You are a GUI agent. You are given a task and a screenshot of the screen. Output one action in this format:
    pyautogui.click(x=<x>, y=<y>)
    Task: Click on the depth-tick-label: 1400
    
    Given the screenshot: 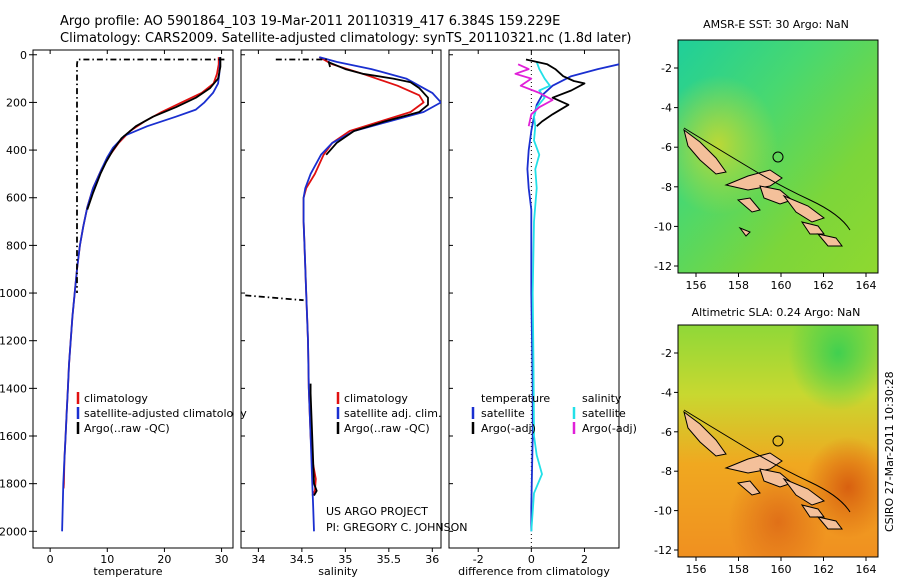 What is the action you would take?
    pyautogui.click(x=13, y=388)
    